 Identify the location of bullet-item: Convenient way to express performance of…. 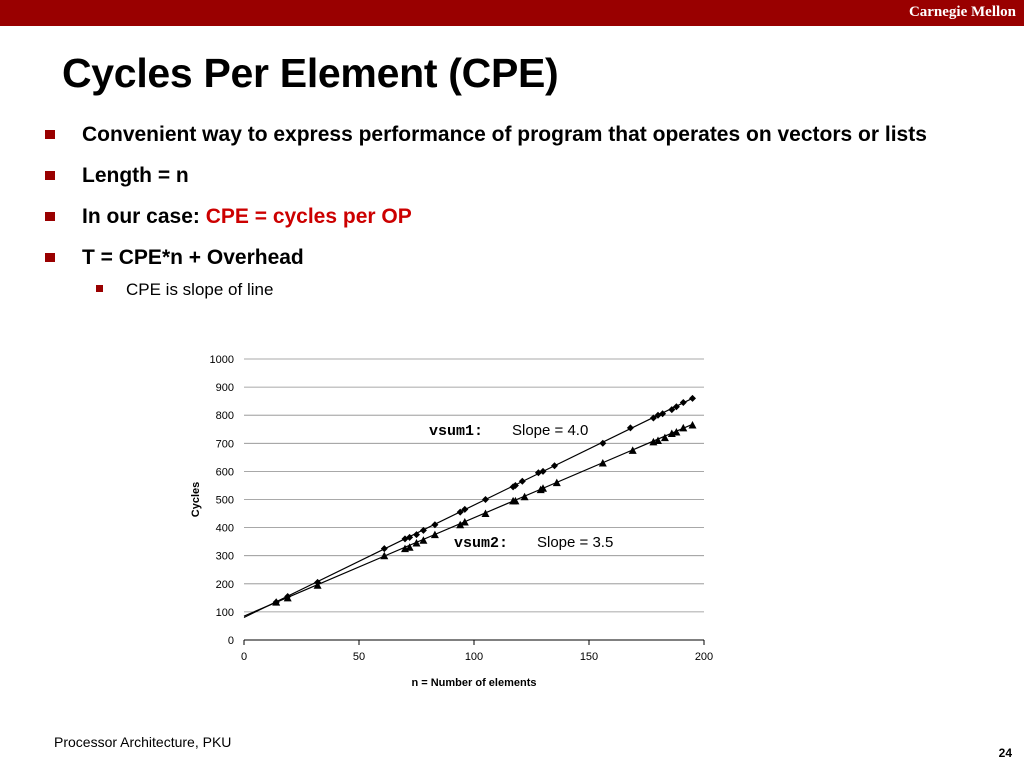
(494, 134).